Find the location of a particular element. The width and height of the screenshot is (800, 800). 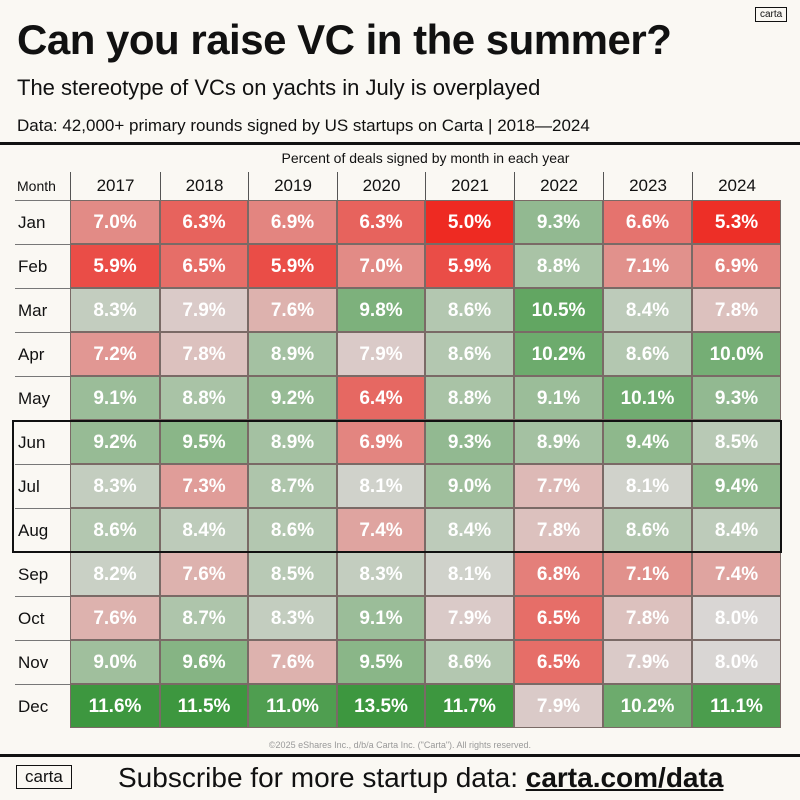

row-label: Aug is located at coordinates (42, 530).